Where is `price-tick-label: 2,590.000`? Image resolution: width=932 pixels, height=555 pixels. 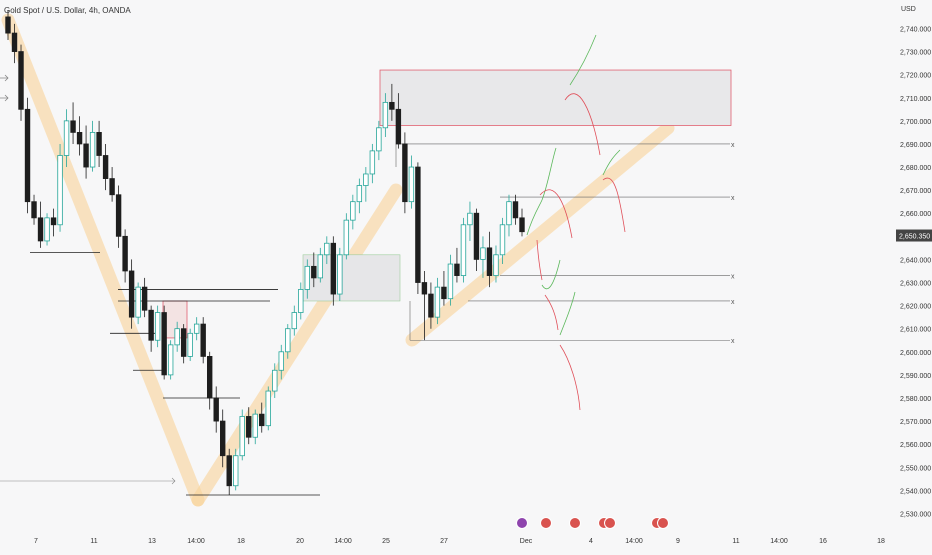
price-tick-label: 2,590.000 is located at coordinates (915, 376).